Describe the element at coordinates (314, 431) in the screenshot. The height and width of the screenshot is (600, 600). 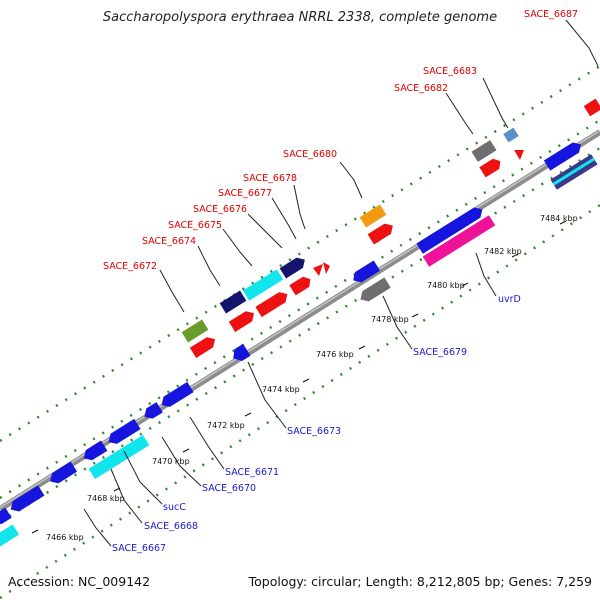
I see `label-sace-6673: SACE_6673` at that location.